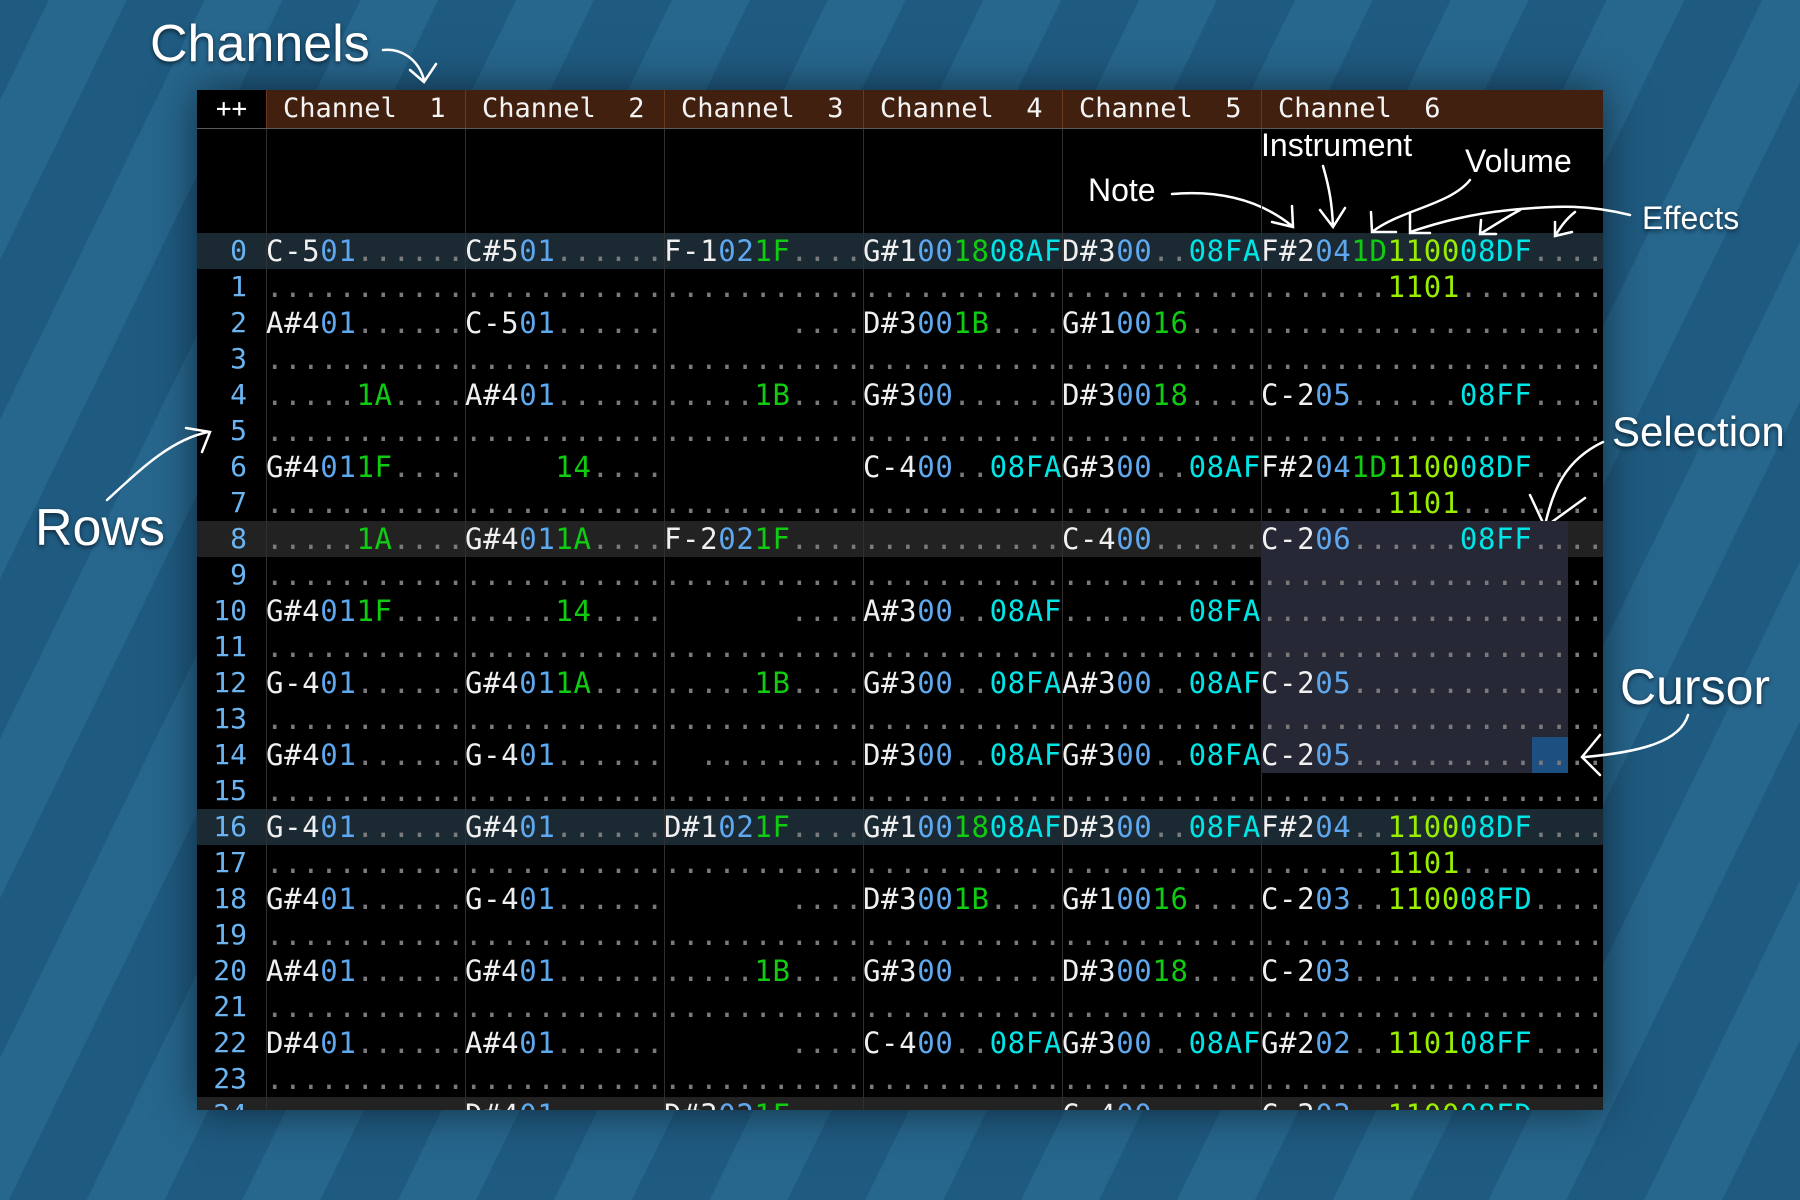 The image size is (1800, 1200). Describe the element at coordinates (1550, 755) in the screenshot. I see `cursor` at that location.